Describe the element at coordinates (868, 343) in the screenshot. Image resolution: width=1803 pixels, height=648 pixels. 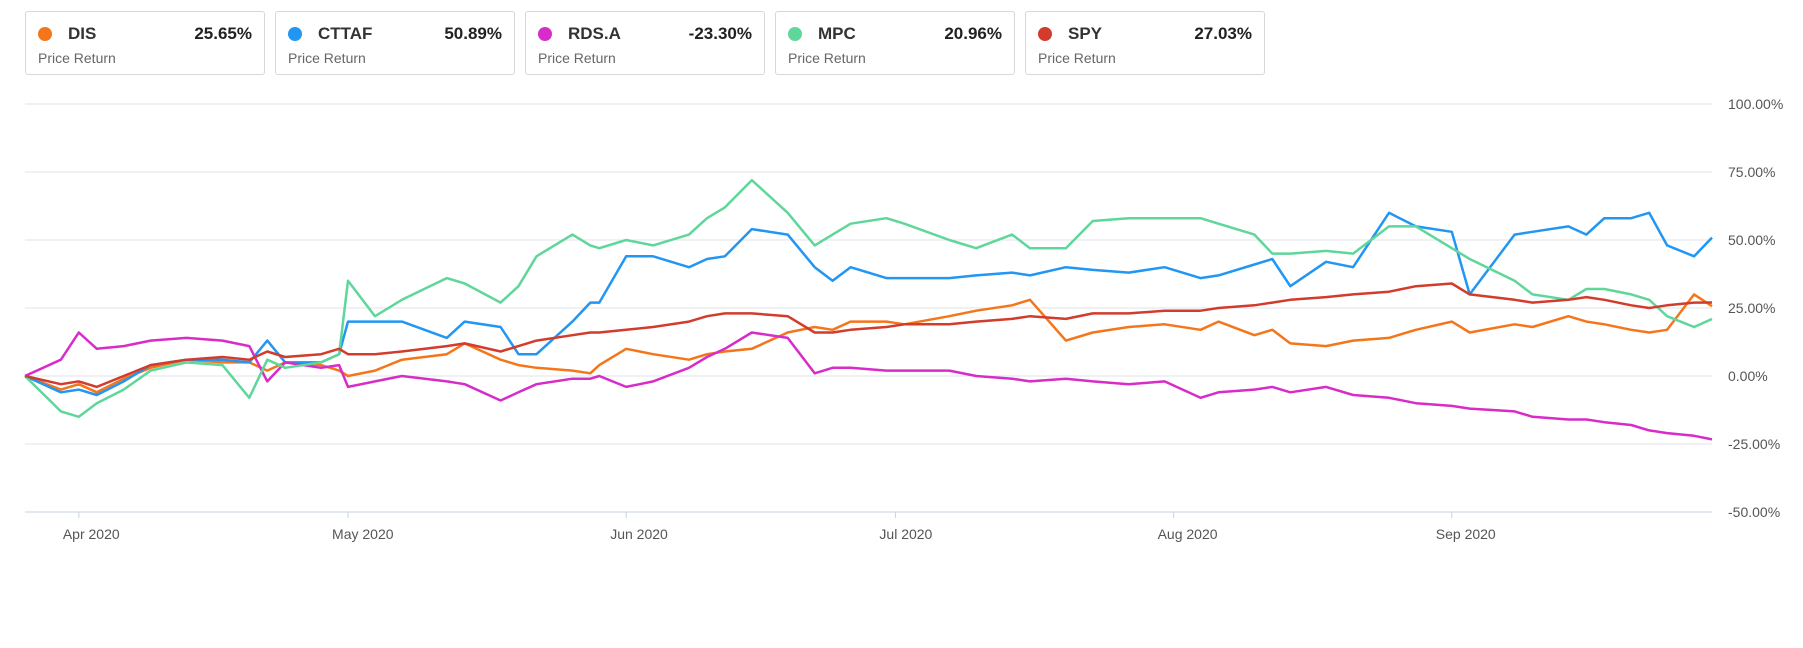
I see `series-line-dis` at that location.